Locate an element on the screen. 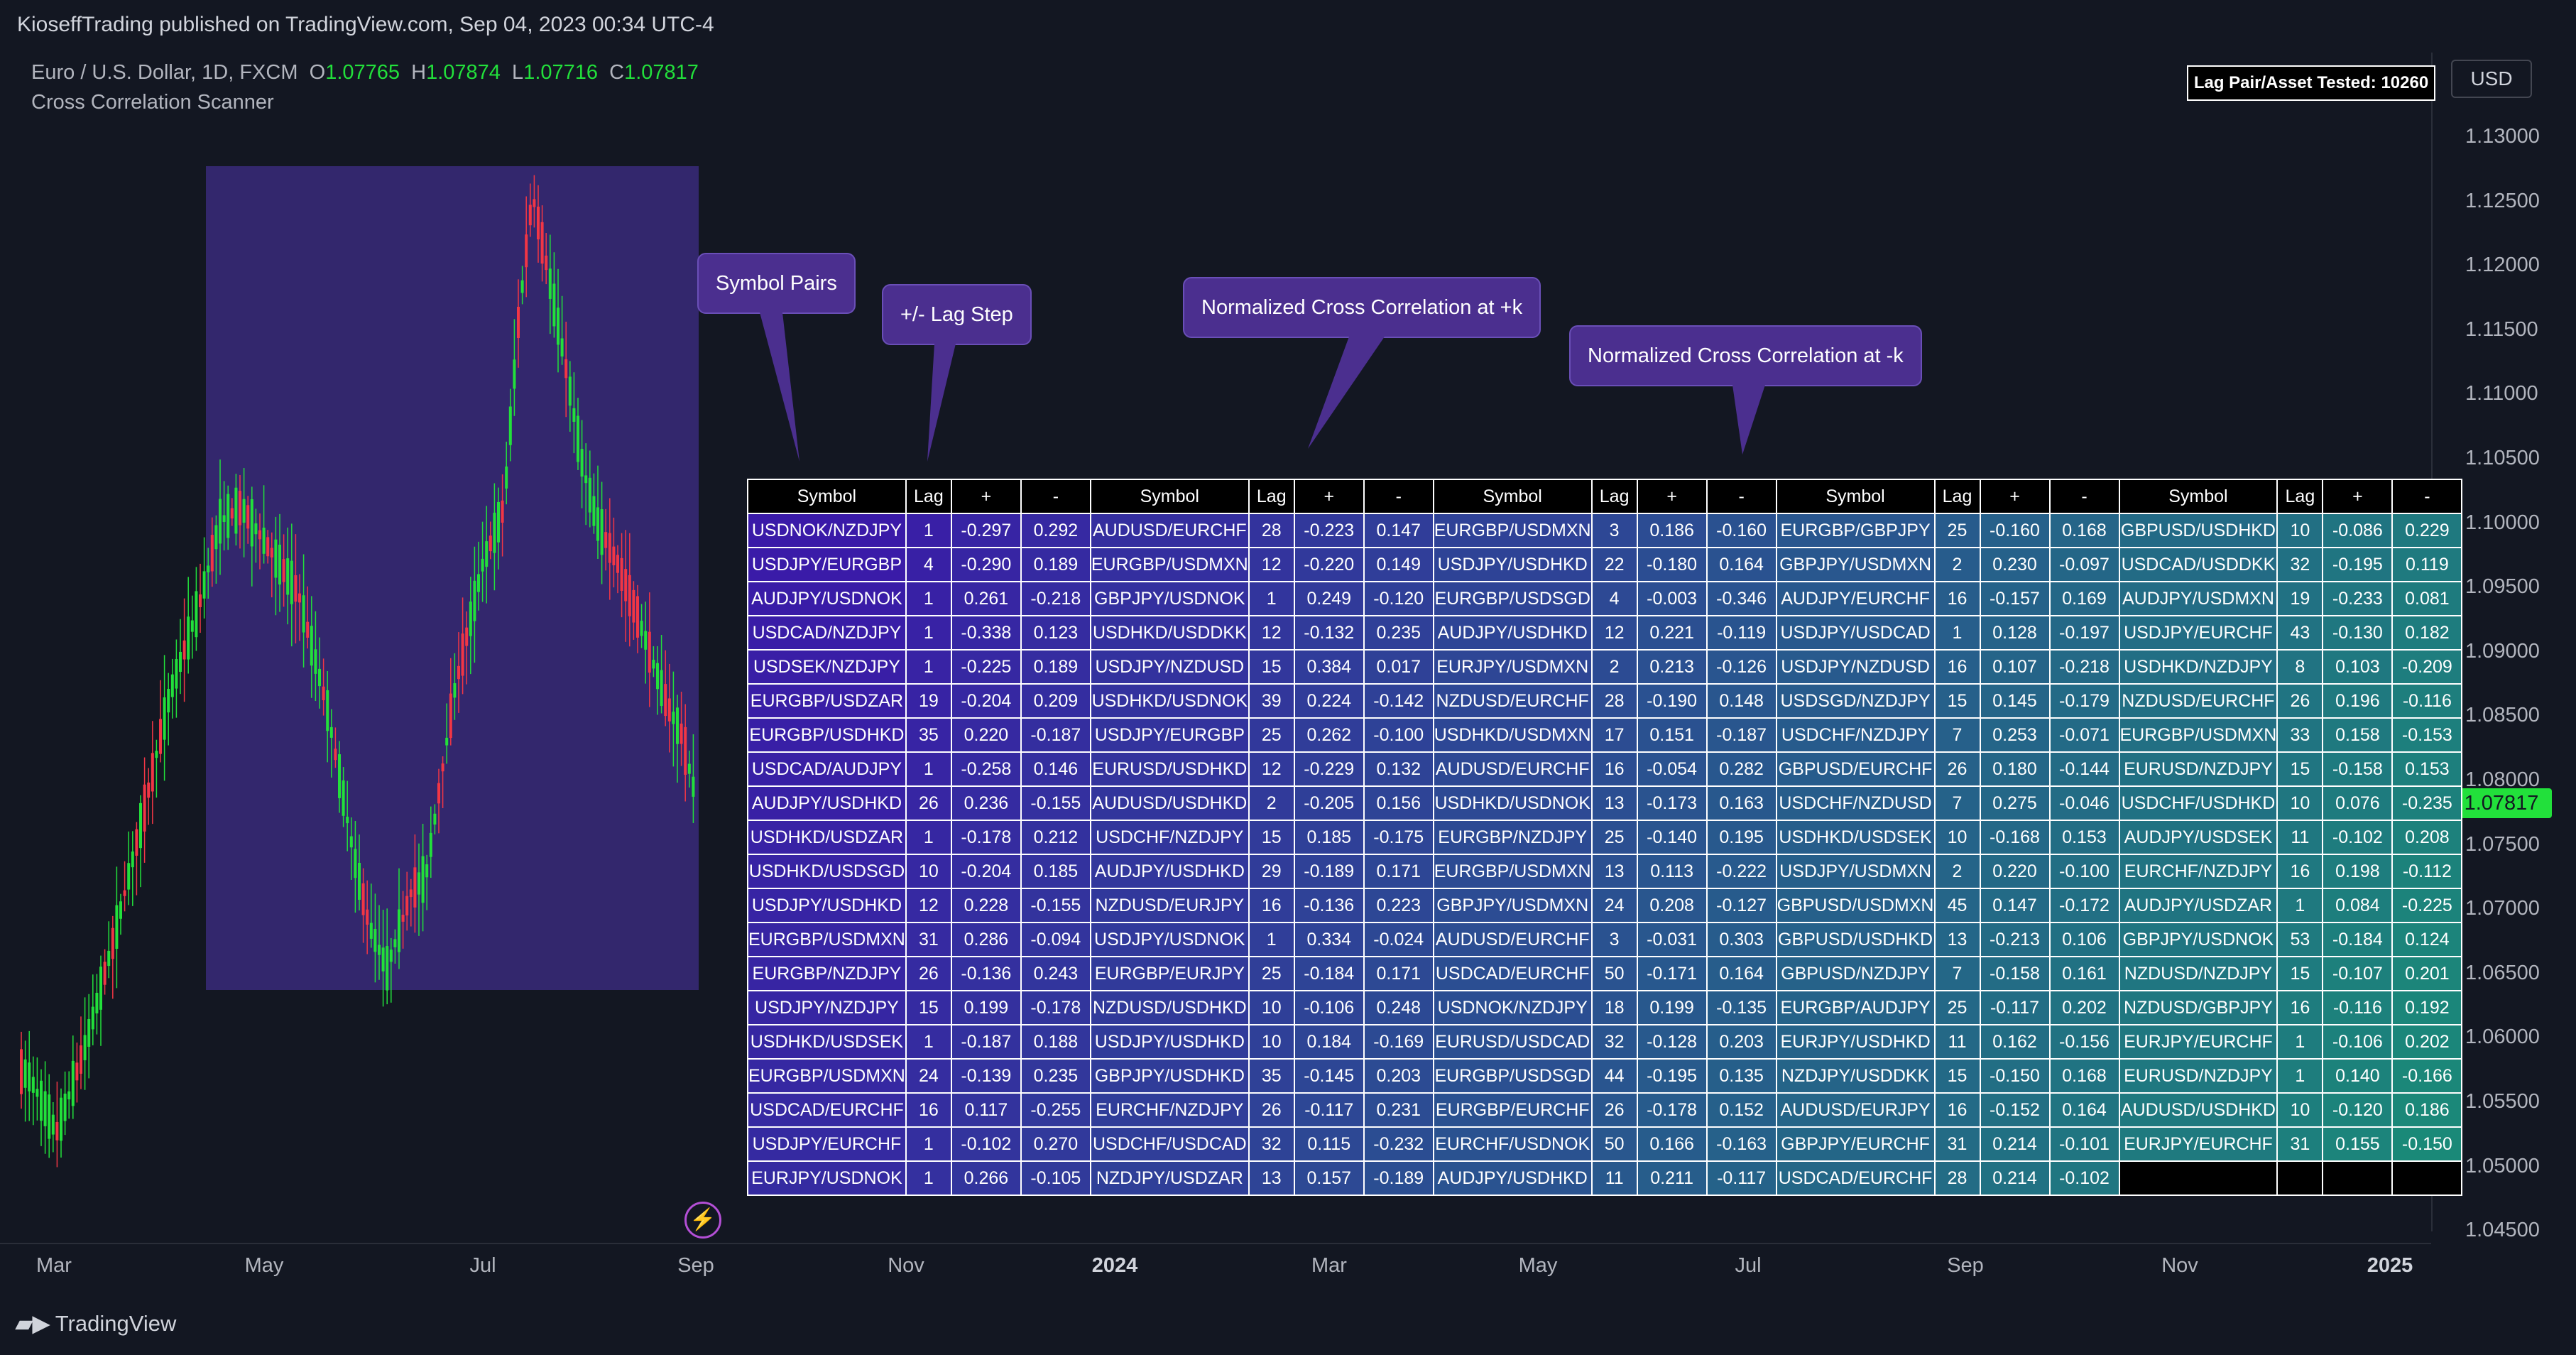  brand-name: TradingView is located at coordinates (116, 1323).